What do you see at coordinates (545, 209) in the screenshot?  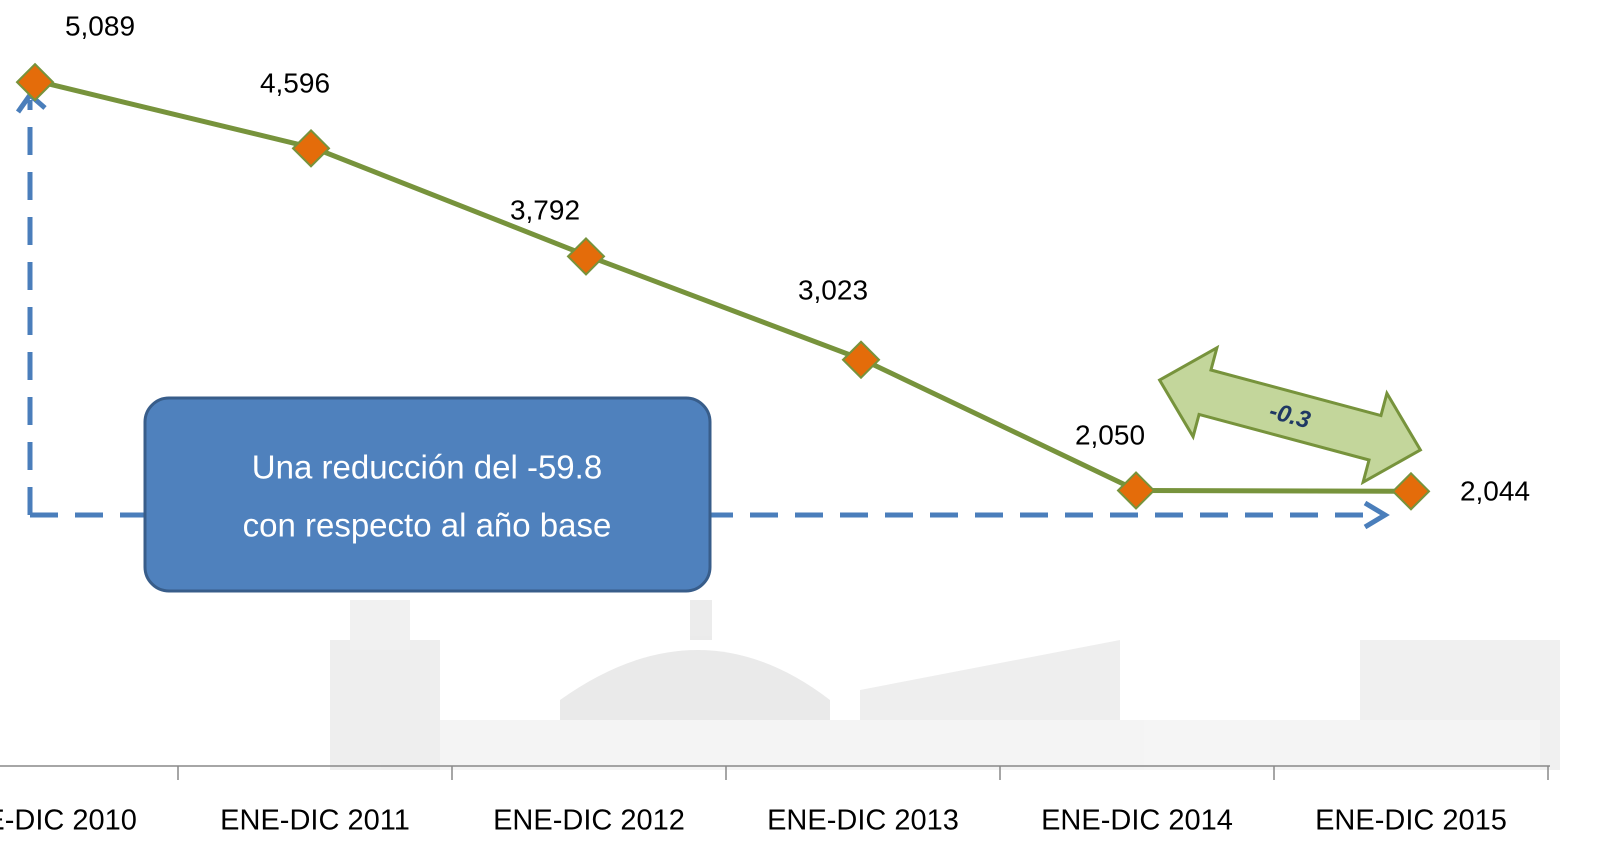 I see `value-label: 3,792` at bounding box center [545, 209].